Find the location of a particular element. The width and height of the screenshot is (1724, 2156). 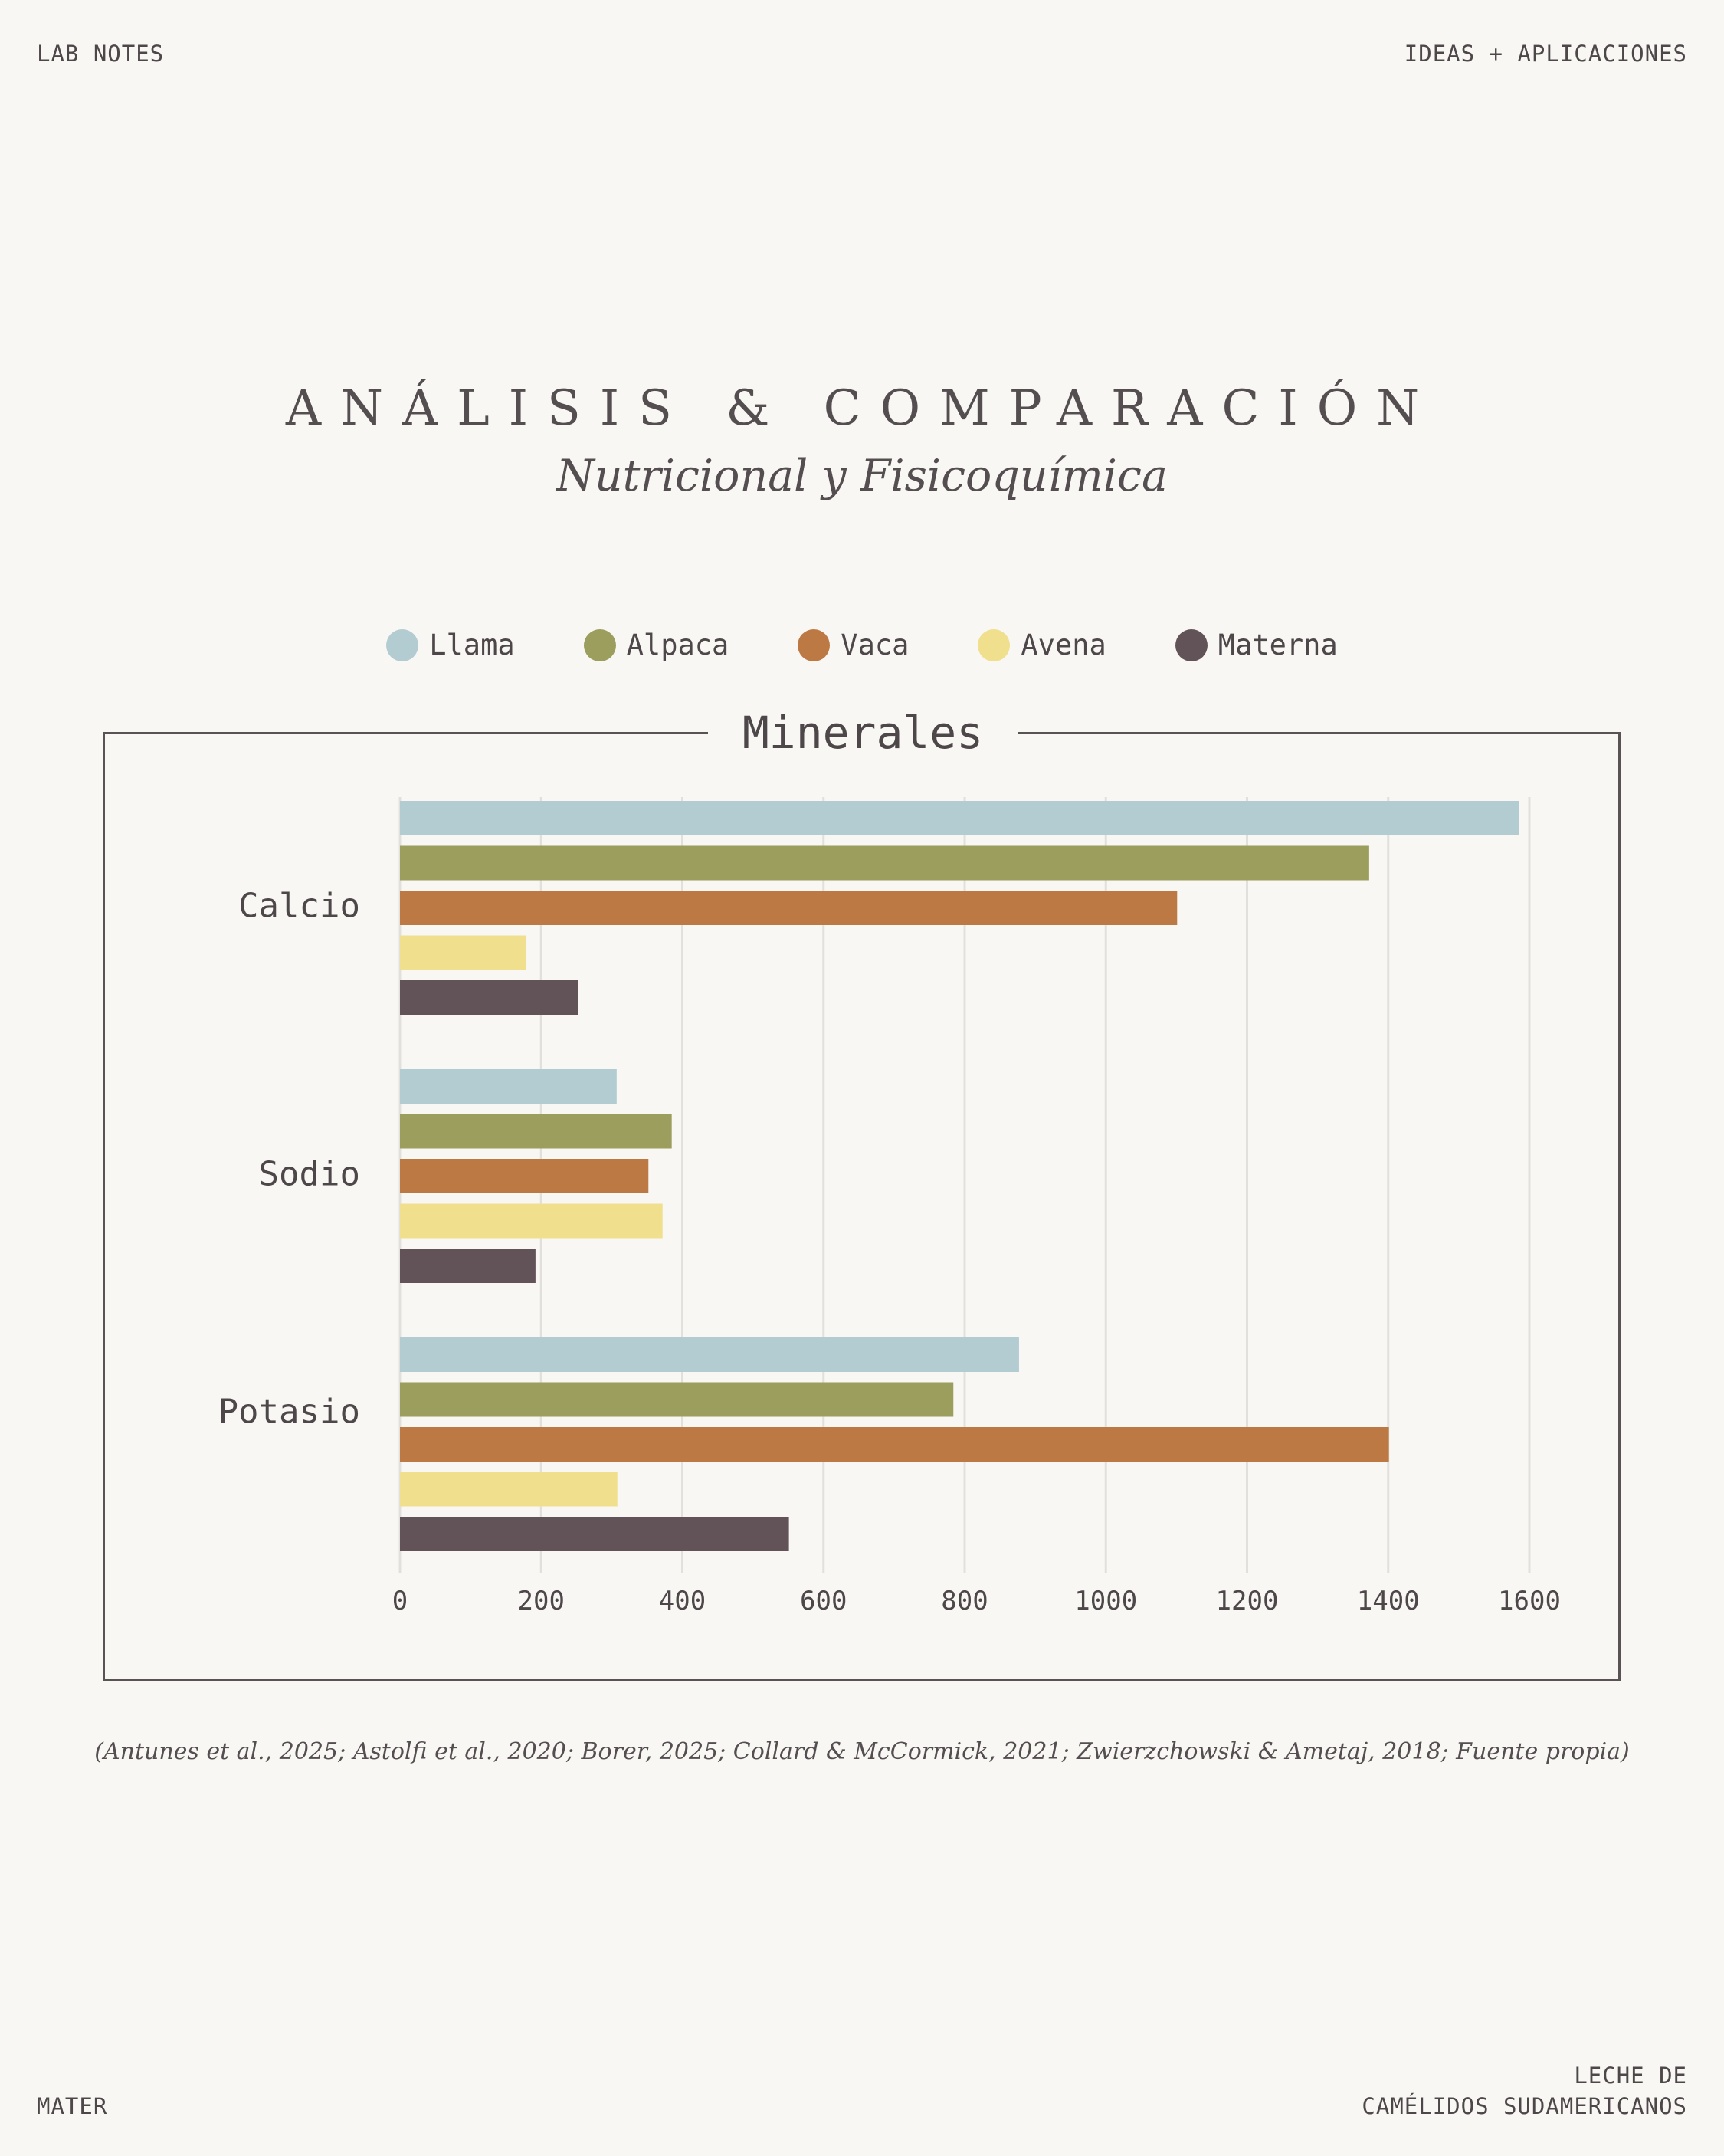

bar-potasio-alpaca is located at coordinates (677, 1399).